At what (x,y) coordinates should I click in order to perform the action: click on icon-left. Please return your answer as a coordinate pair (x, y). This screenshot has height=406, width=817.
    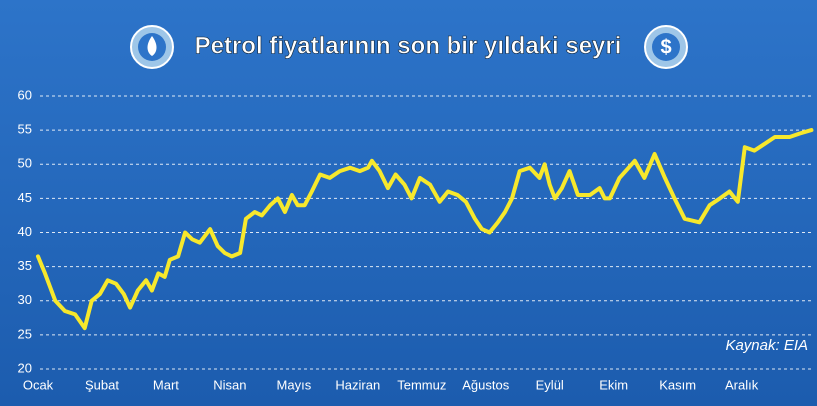
    Looking at the image, I should click on (152, 47).